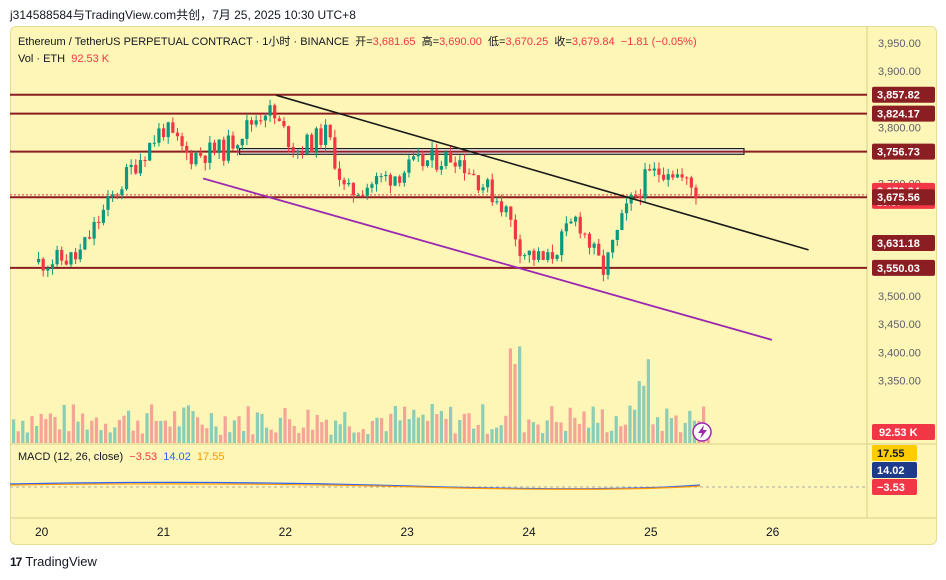 The width and height of the screenshot is (946, 580). Describe the element at coordinates (529, 532) in the screenshot. I see `x-tick-label: 24` at that location.